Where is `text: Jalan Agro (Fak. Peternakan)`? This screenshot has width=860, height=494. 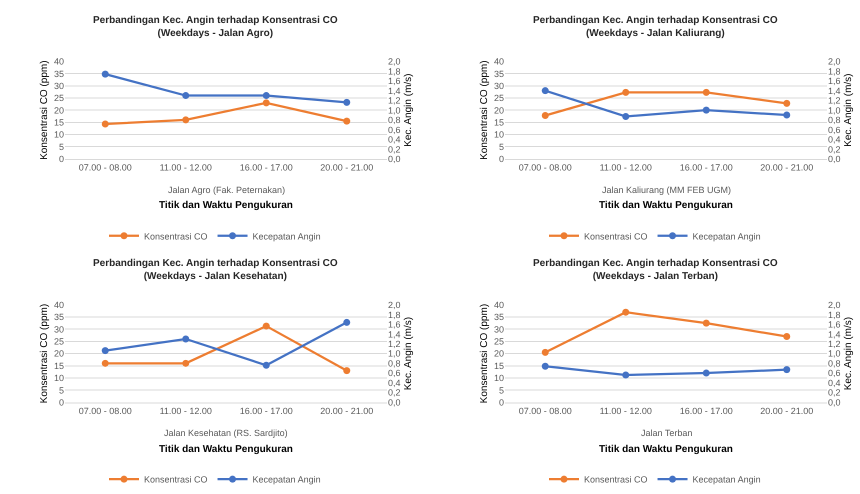 text: Jalan Agro (Fak. Peternakan) is located at coordinates (227, 190).